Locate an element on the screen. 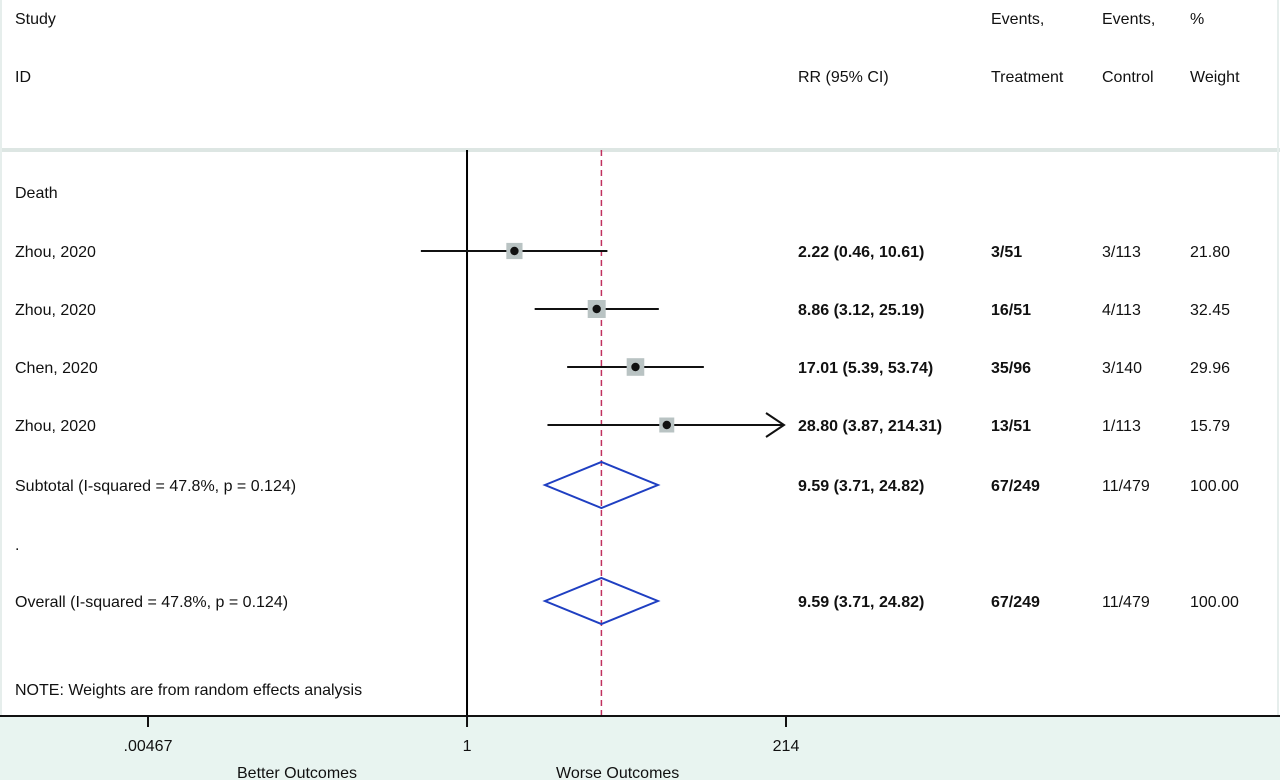 This screenshot has height=780, width=1280. header-events-treatment-2: Treatment is located at coordinates (1027, 77).